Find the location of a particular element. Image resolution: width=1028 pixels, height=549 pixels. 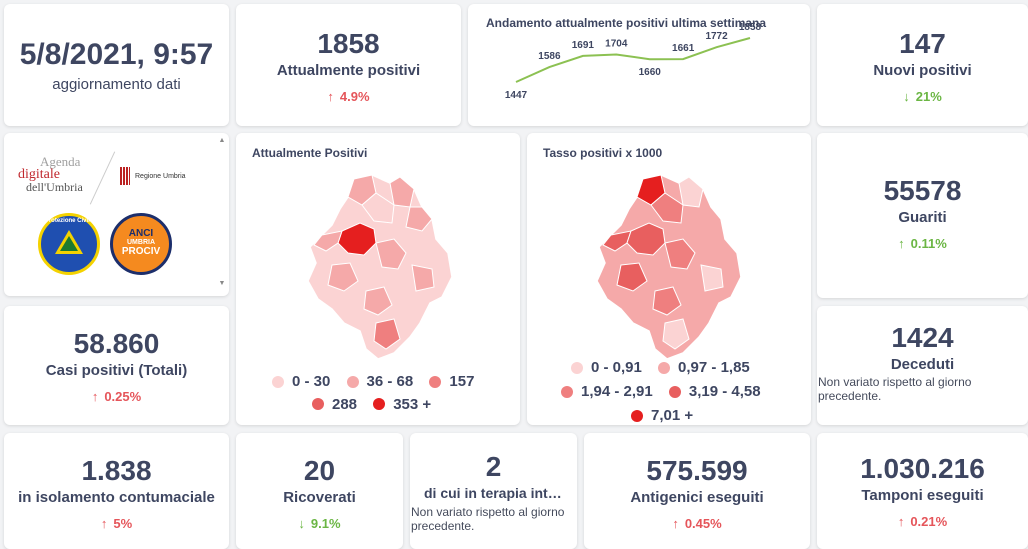

trend-data-label: 1858 is located at coordinates (750, 27).